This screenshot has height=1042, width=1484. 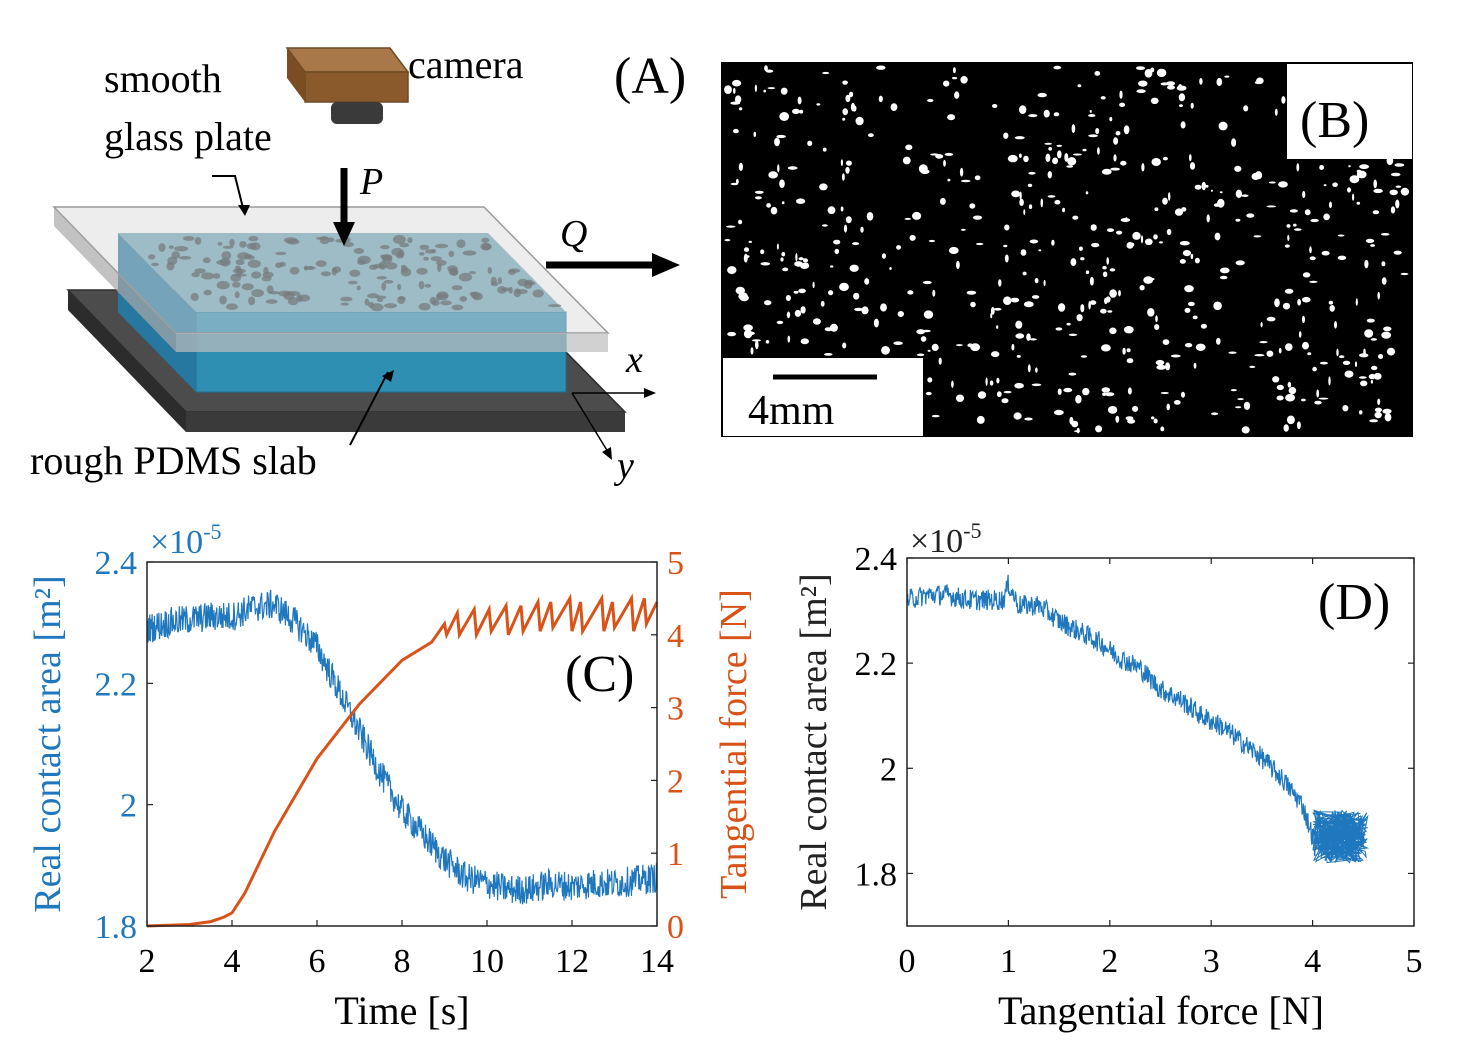 I want to click on tangential-force-arrow, so click(x=613, y=265).